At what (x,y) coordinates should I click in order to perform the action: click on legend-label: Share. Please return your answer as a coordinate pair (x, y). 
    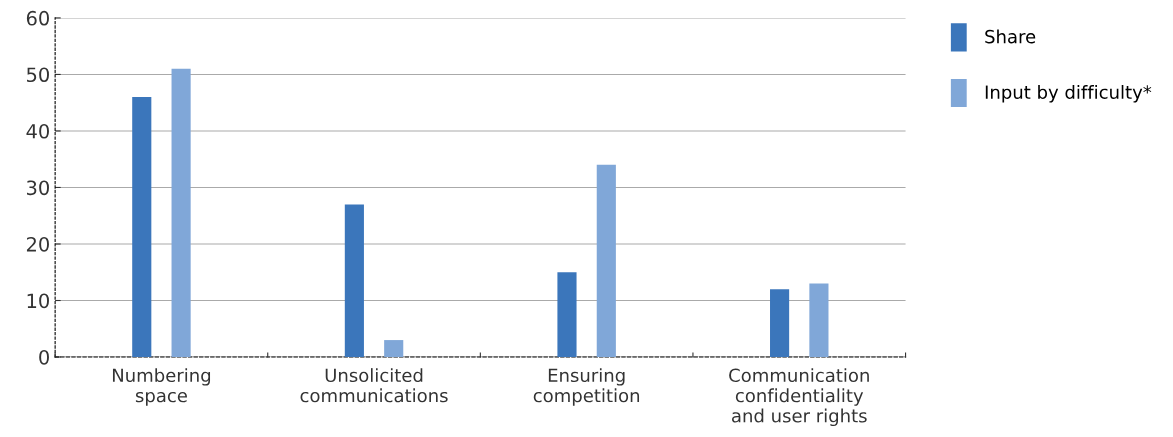
    Looking at the image, I should click on (1010, 36).